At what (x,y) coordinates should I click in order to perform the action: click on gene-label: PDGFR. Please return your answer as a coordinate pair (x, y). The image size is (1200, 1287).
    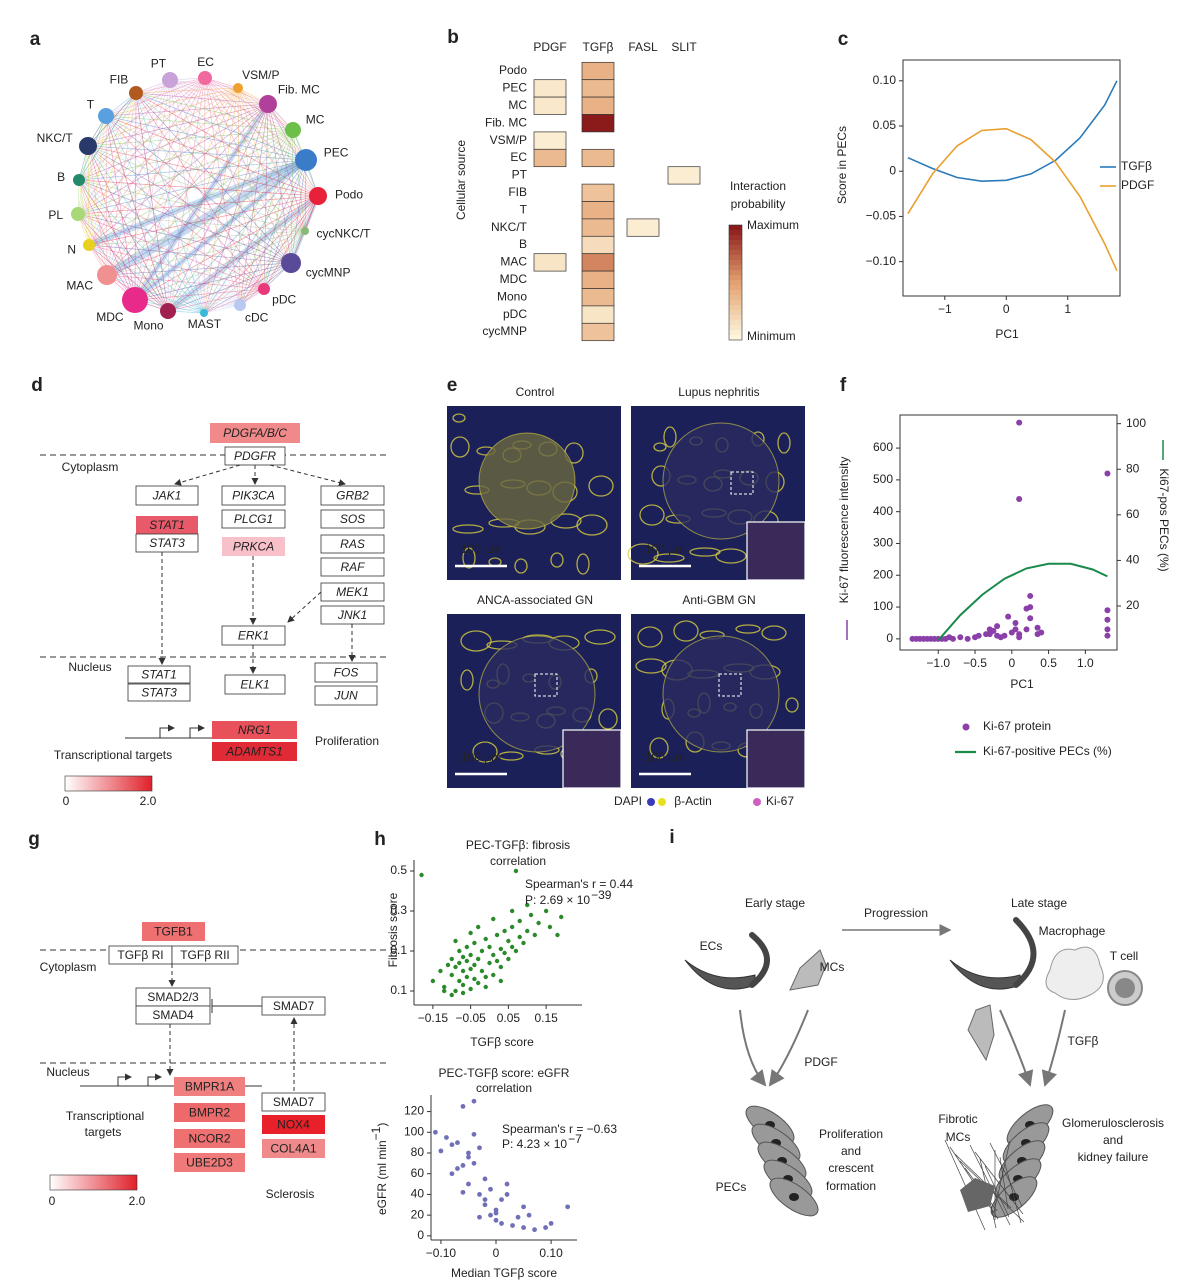
    Looking at the image, I should click on (255, 456).